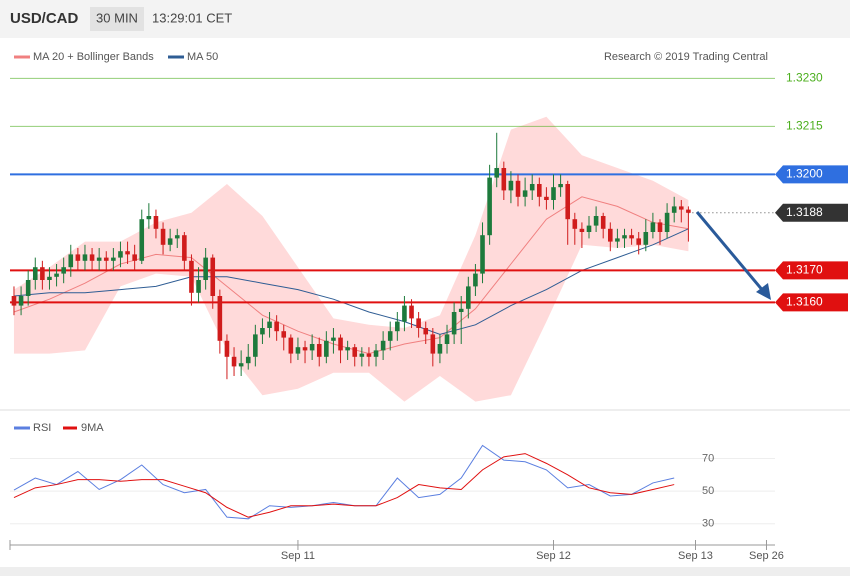 This screenshot has width=850, height=576. I want to click on forecast-arrowhead, so click(763, 291).